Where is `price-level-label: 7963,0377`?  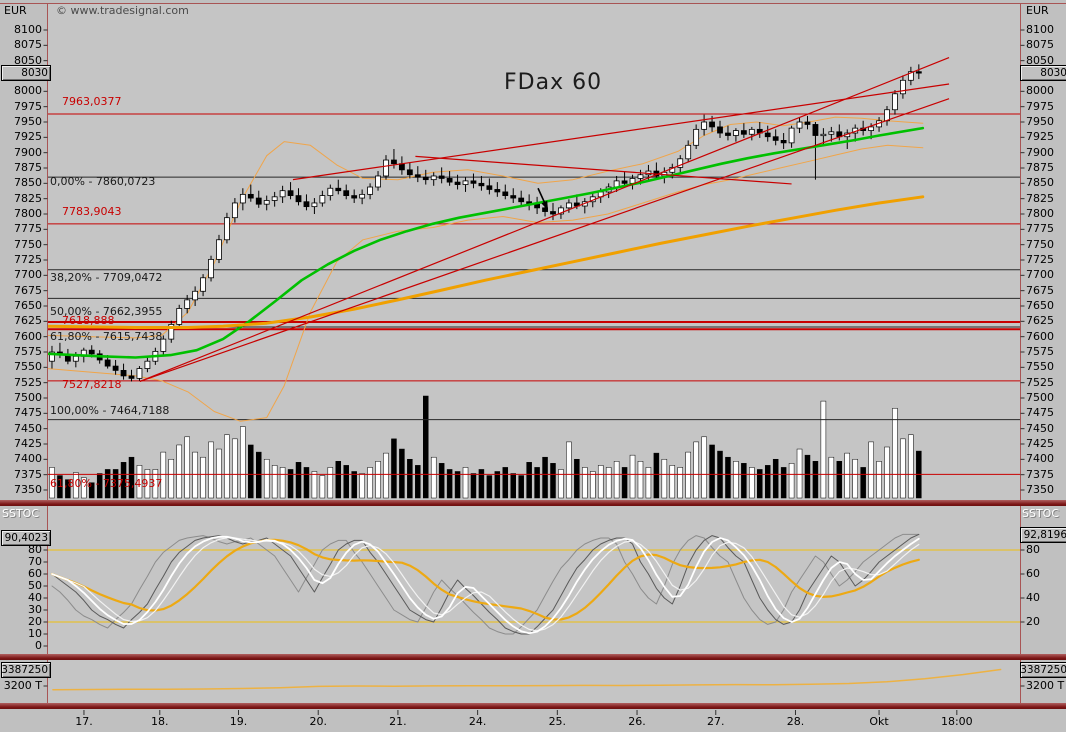
price-level-label: 7963,0377 is located at coordinates (92, 101).